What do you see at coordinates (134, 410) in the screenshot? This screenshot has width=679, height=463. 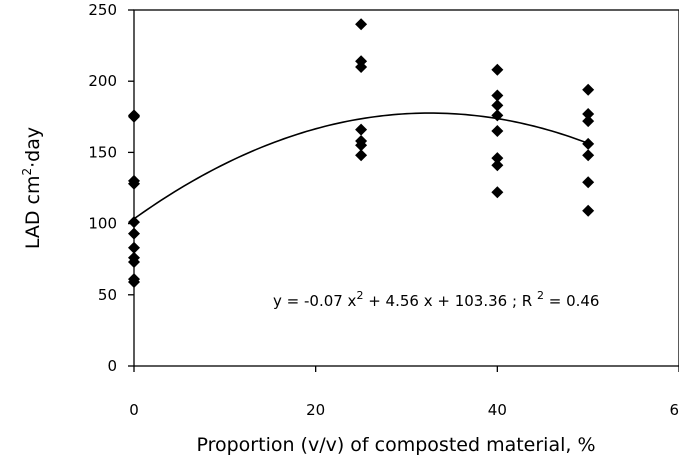 I see `x-tick-label-0: 0` at bounding box center [134, 410].